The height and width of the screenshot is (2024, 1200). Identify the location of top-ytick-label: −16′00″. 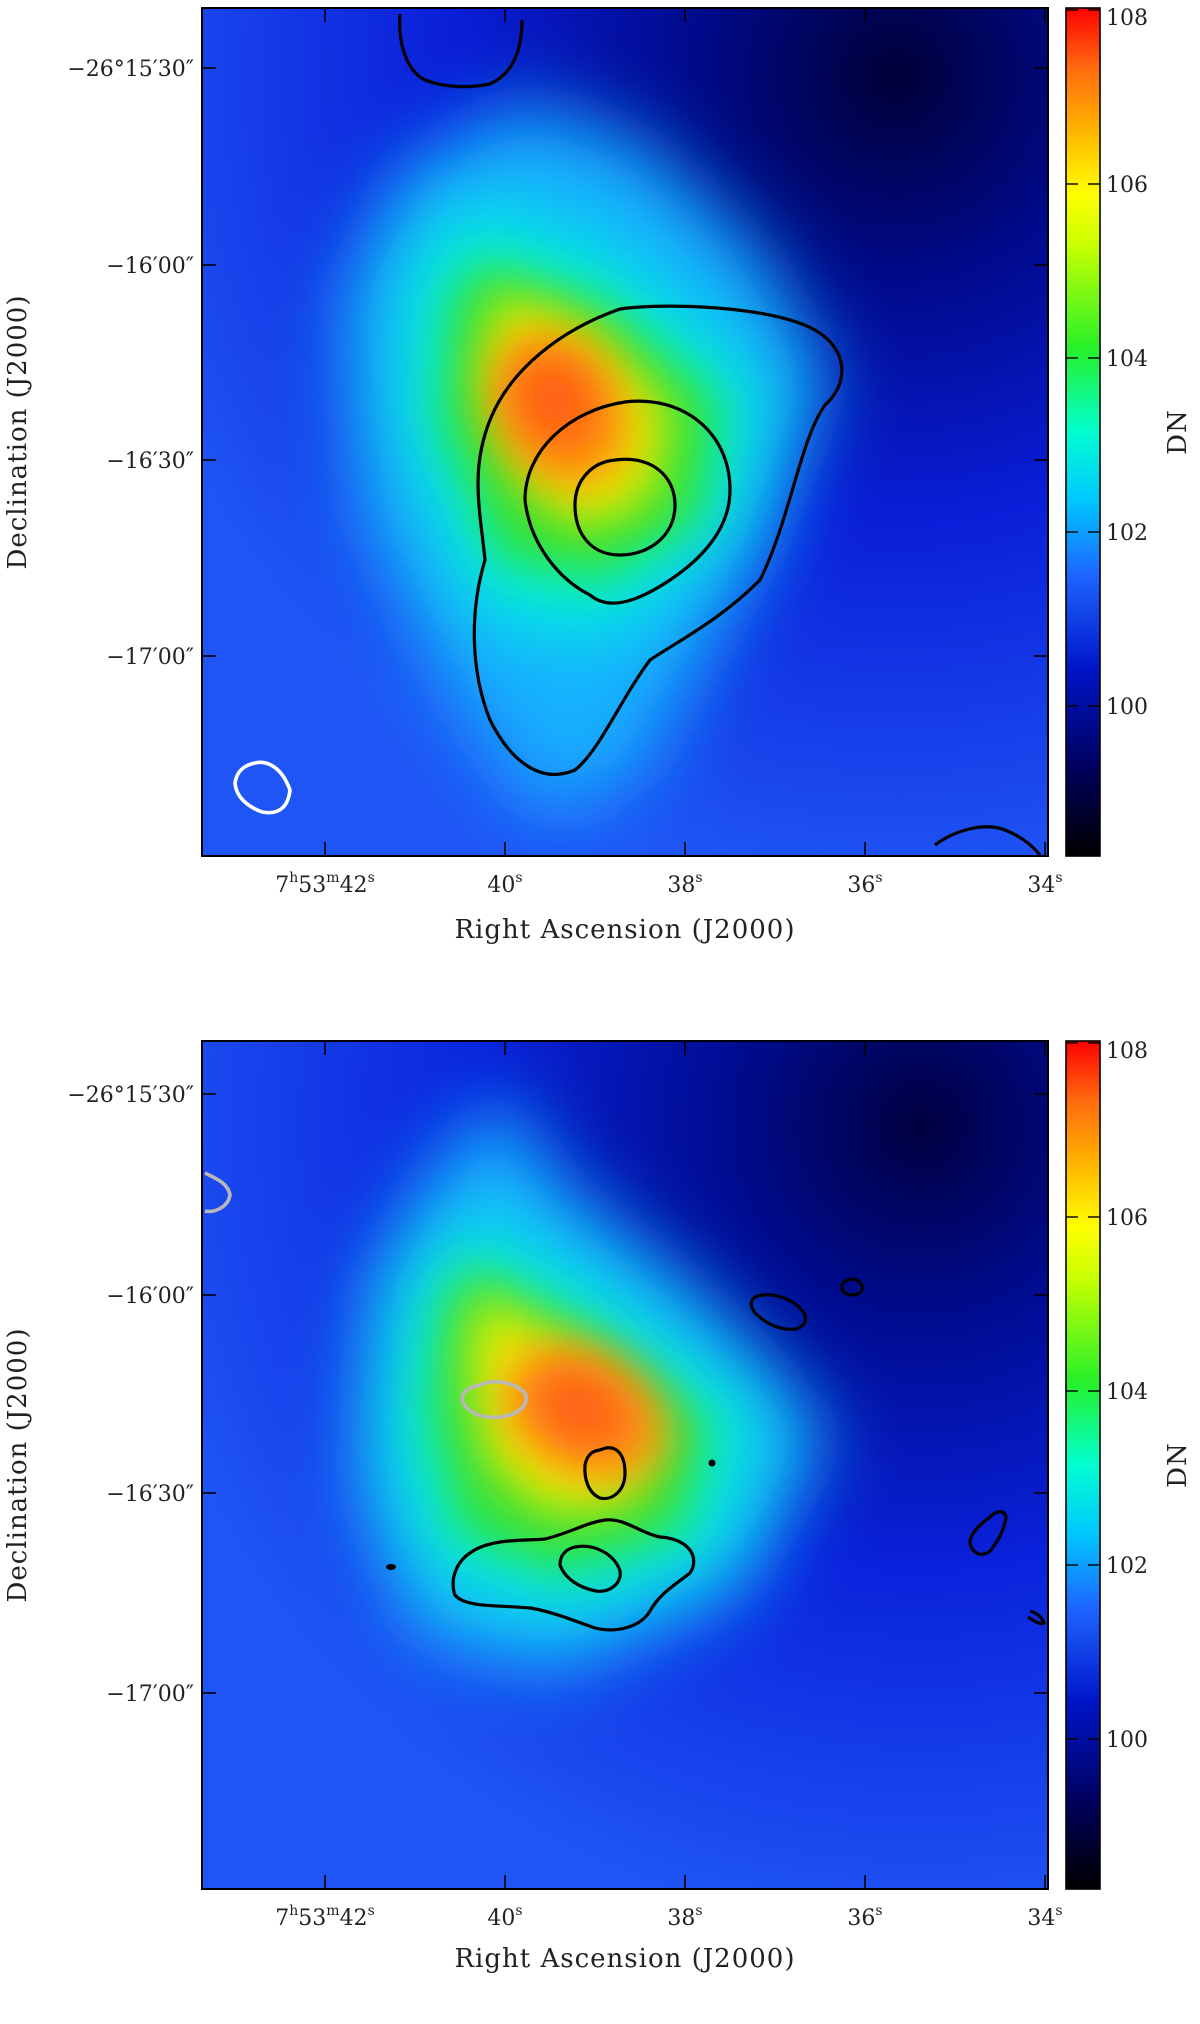
(150, 266).